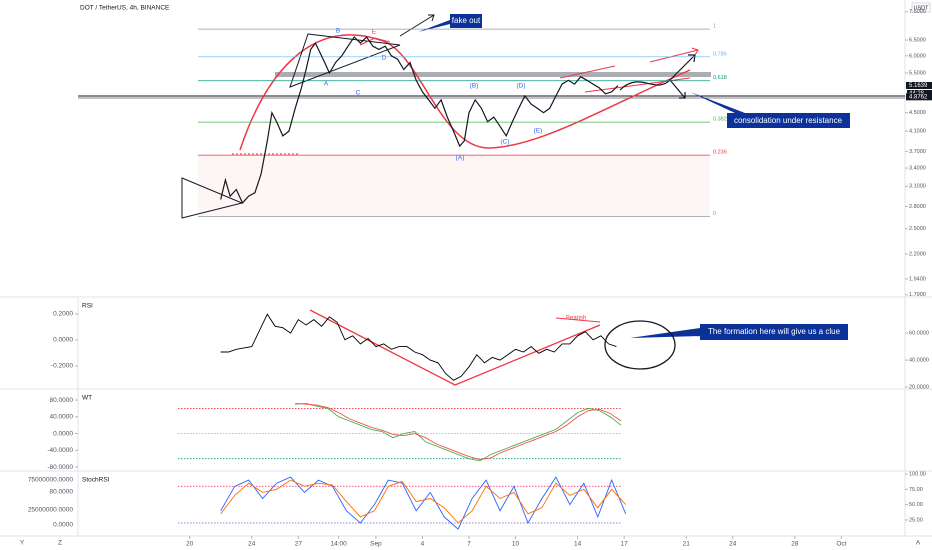 This screenshot has height=550, width=932. I want to click on pane-title: RSI, so click(87, 306).